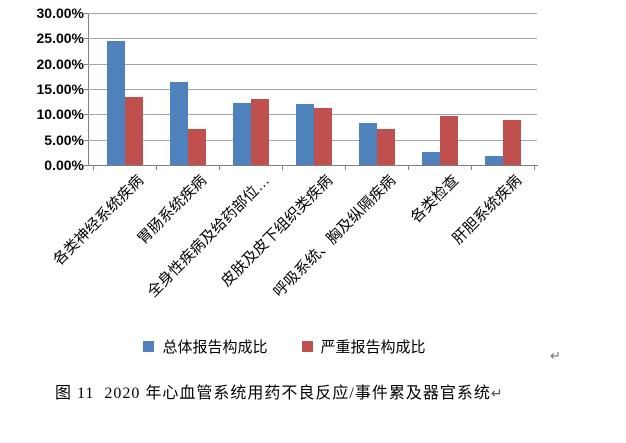 The width and height of the screenshot is (626, 443). What do you see at coordinates (313, 165) in the screenshot?
I see `x-axis-line` at bounding box center [313, 165].